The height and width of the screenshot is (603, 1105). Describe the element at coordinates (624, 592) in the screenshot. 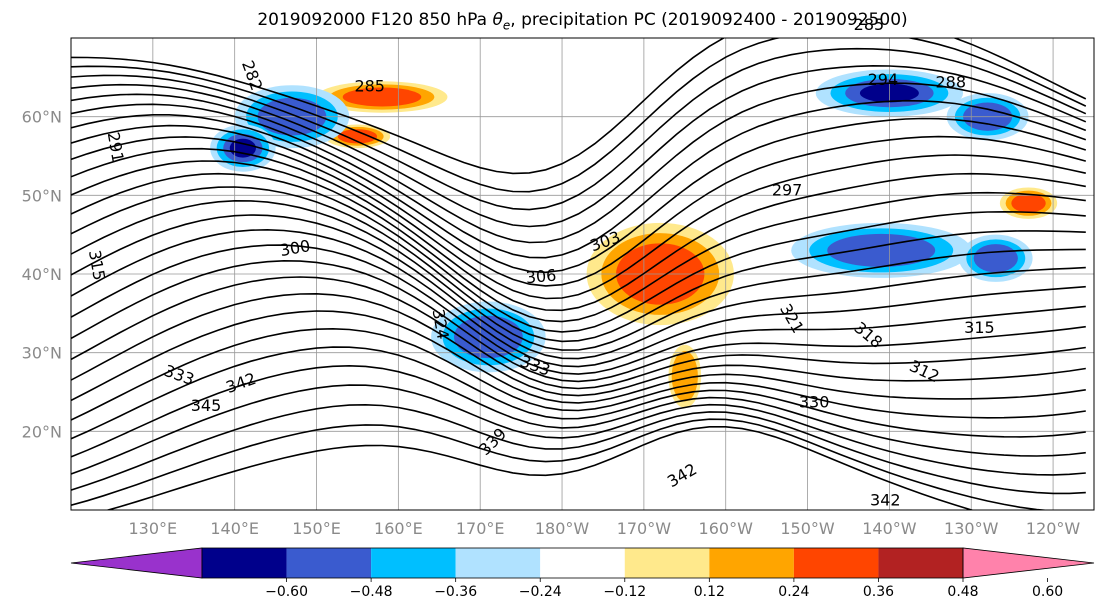

I see `colorbar-tick-label-4: −0.12` at that location.